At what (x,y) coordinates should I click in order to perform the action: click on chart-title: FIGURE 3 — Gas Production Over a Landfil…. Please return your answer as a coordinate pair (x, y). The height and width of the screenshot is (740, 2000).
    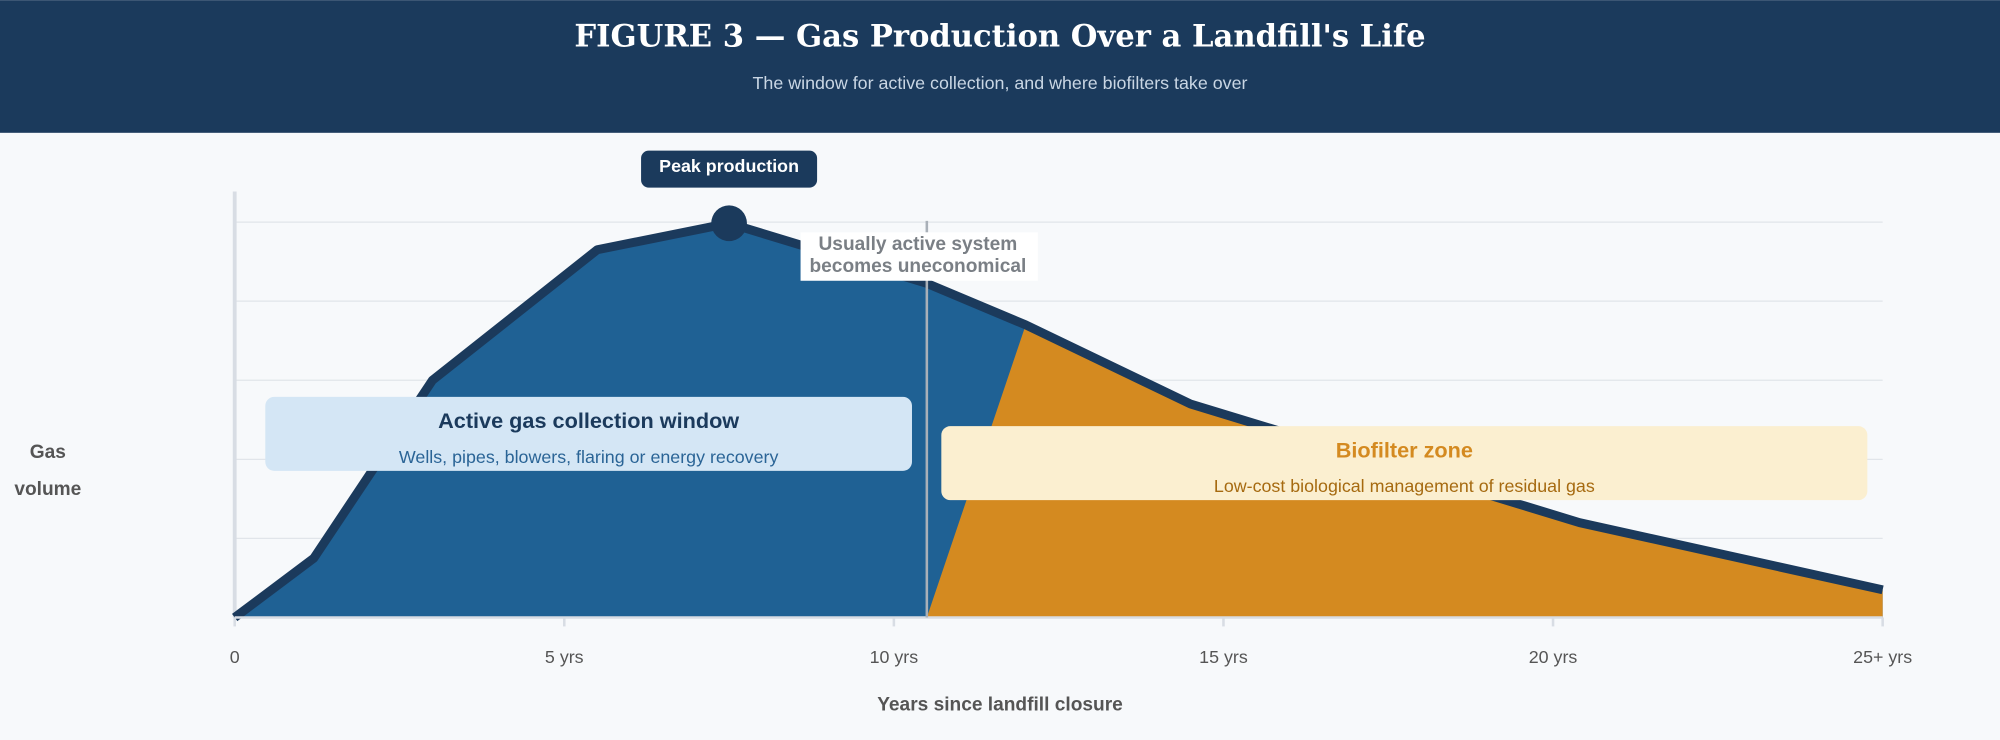
    Looking at the image, I should click on (999, 36).